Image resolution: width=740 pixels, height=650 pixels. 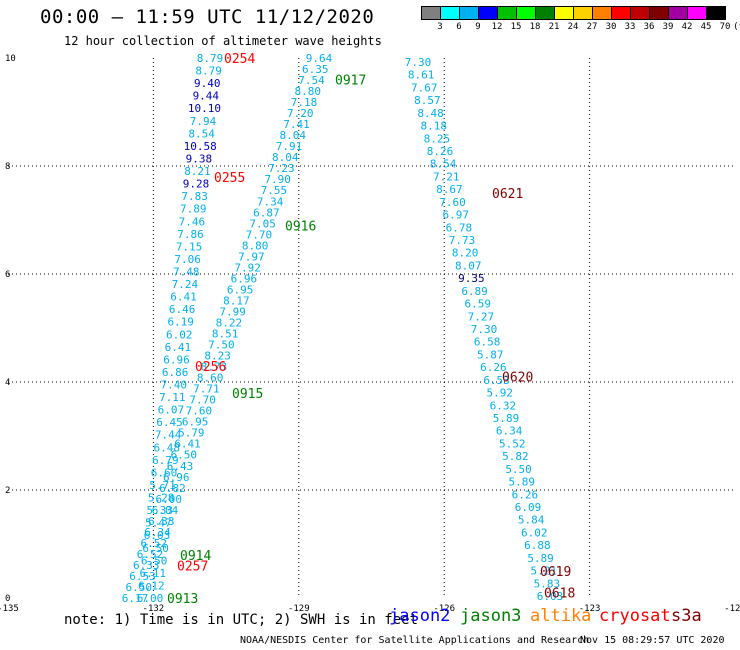 I want to click on legend-cryosat: cryosat, so click(x=635, y=616).